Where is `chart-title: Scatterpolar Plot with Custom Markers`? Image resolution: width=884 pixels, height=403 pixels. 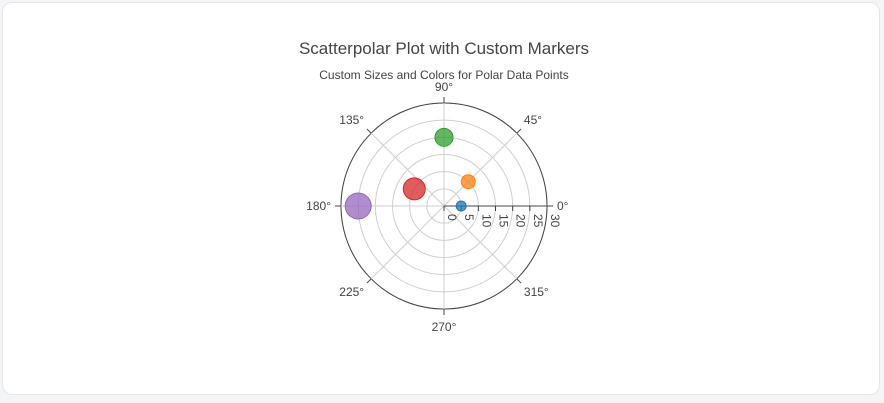
chart-title: Scatterpolar Plot with Custom Markers is located at coordinates (444, 48).